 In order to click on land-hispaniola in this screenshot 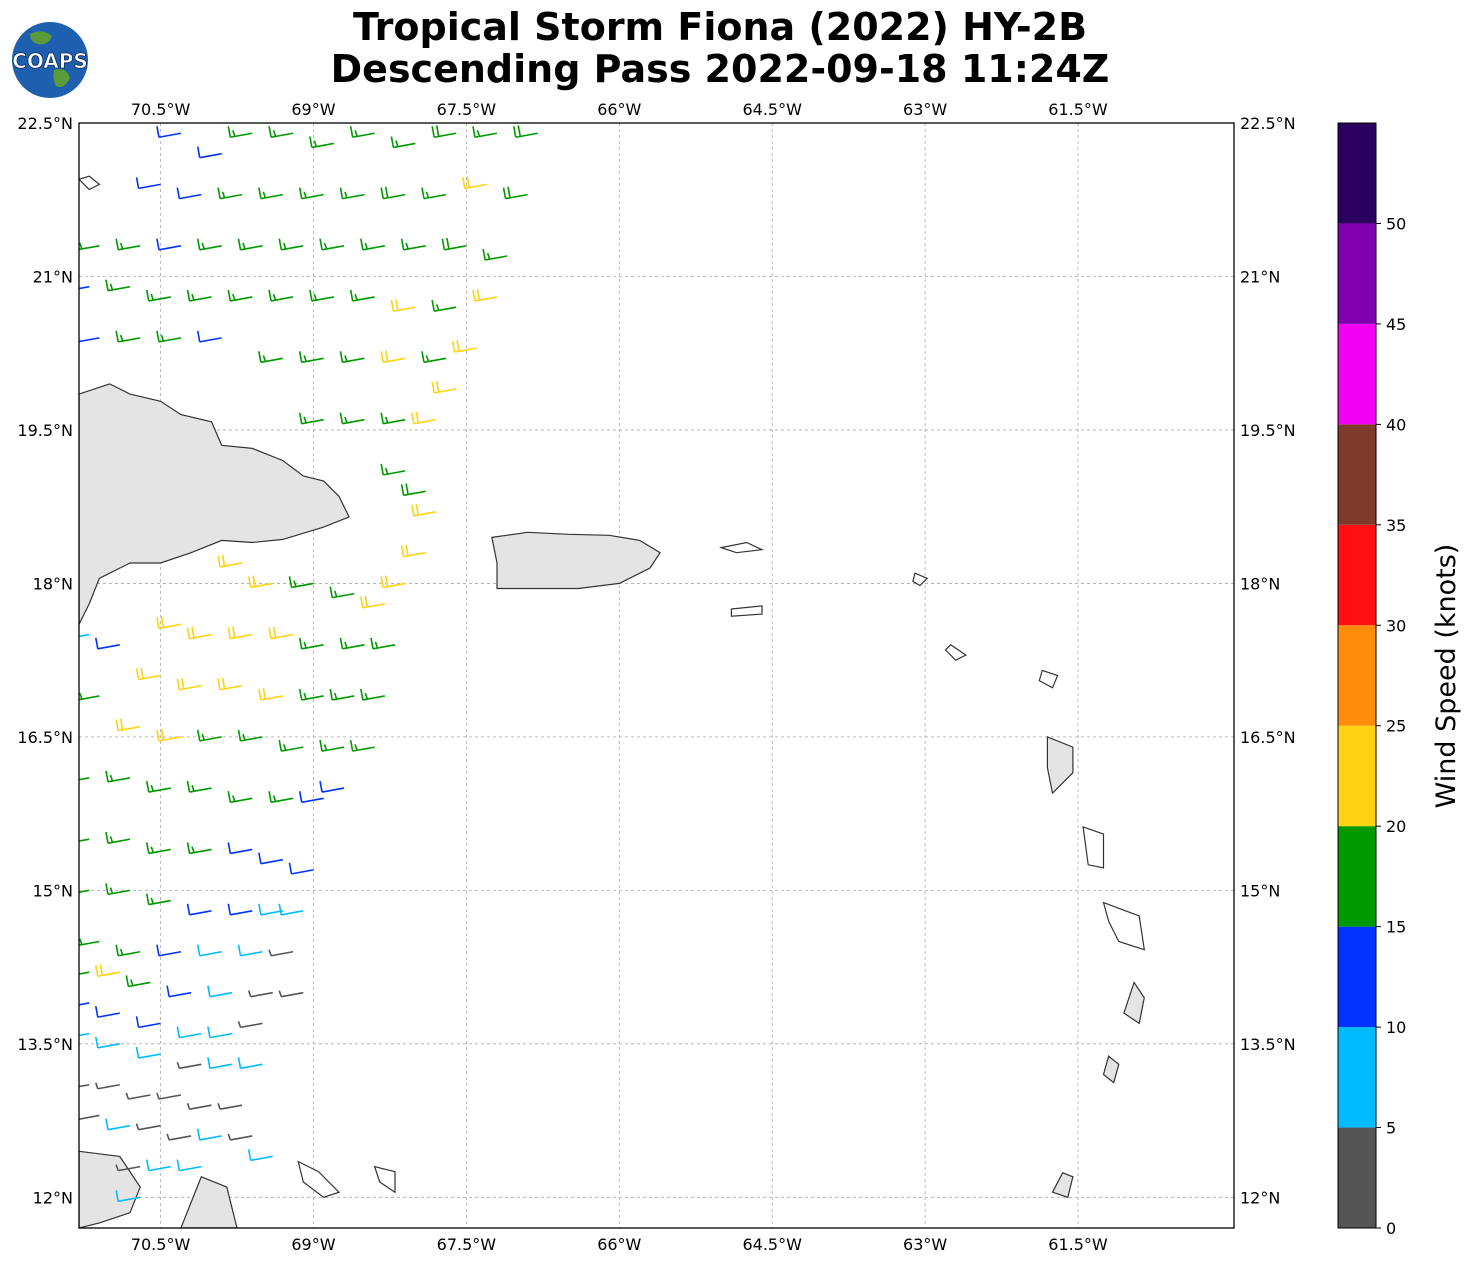, I will do `click(214, 504)`.